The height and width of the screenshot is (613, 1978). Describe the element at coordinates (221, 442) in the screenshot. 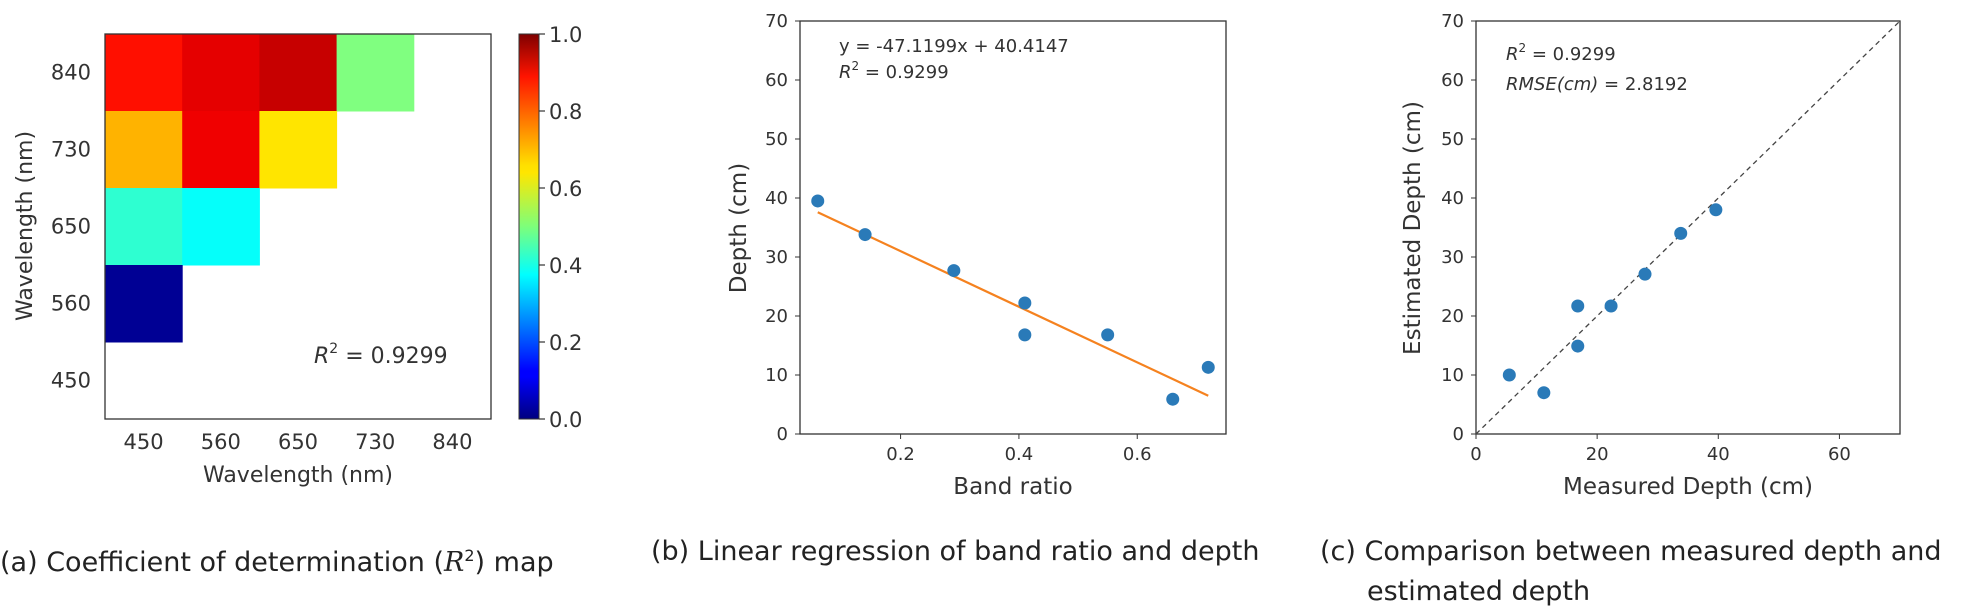

I see `heatmap-x-tick-label: 560` at that location.